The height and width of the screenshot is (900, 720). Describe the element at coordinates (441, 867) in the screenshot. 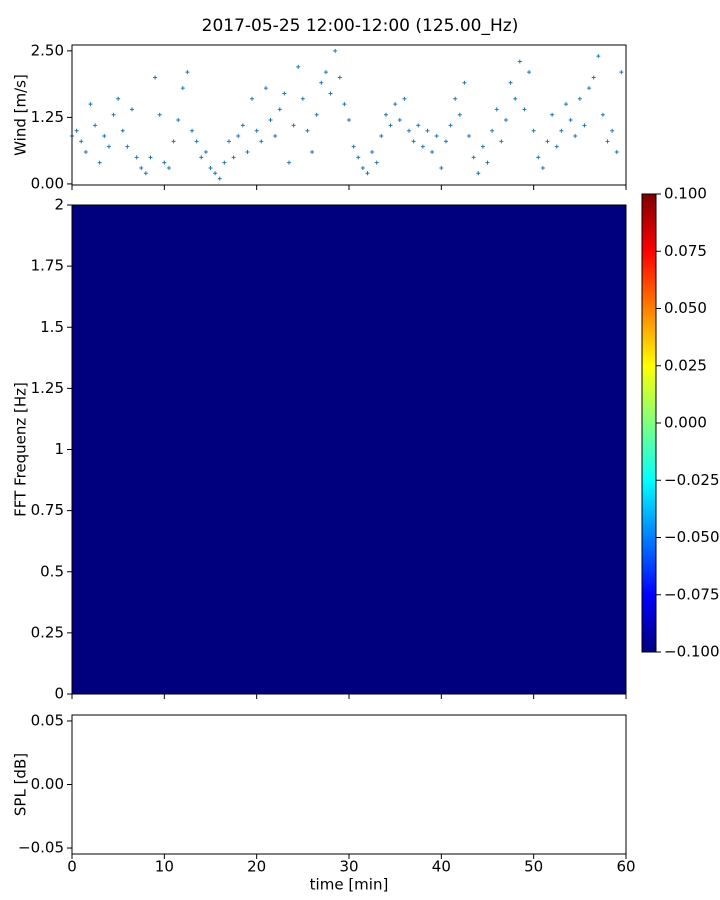

I see `x-tick-label: 40` at that location.